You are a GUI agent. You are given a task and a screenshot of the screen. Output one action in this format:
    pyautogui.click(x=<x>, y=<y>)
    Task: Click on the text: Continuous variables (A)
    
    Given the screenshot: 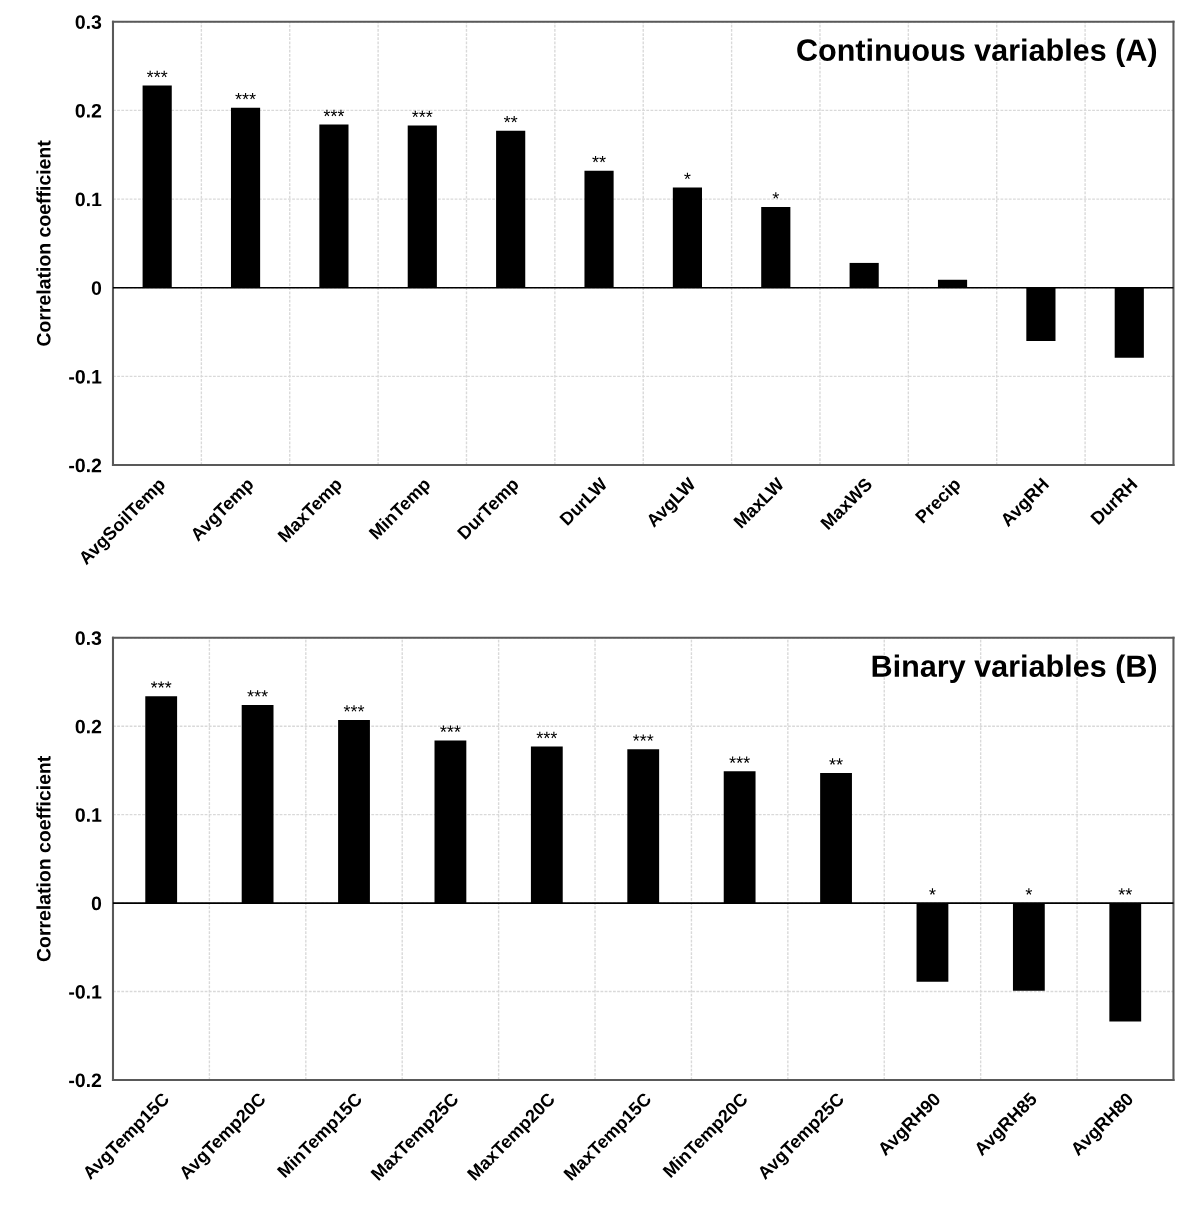 What is the action you would take?
    pyautogui.click(x=977, y=53)
    